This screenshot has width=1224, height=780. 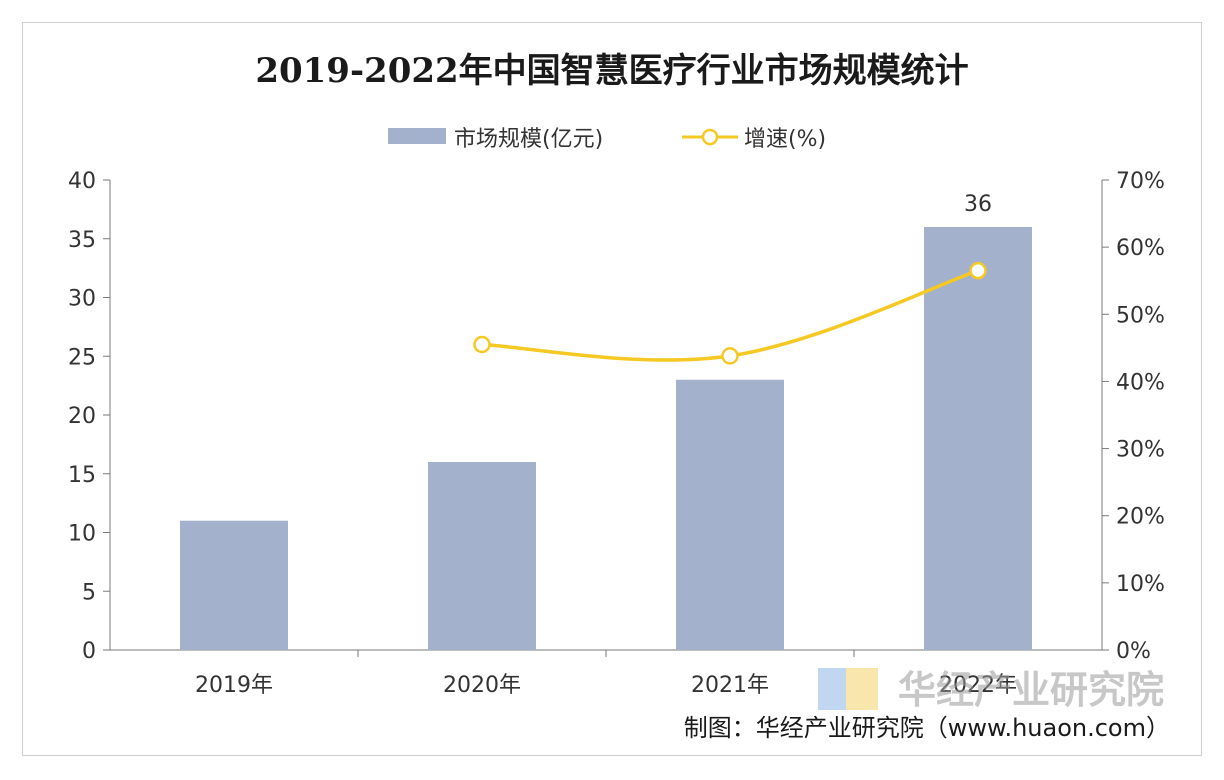 I want to click on data-labels: 36, so click(x=978, y=204).